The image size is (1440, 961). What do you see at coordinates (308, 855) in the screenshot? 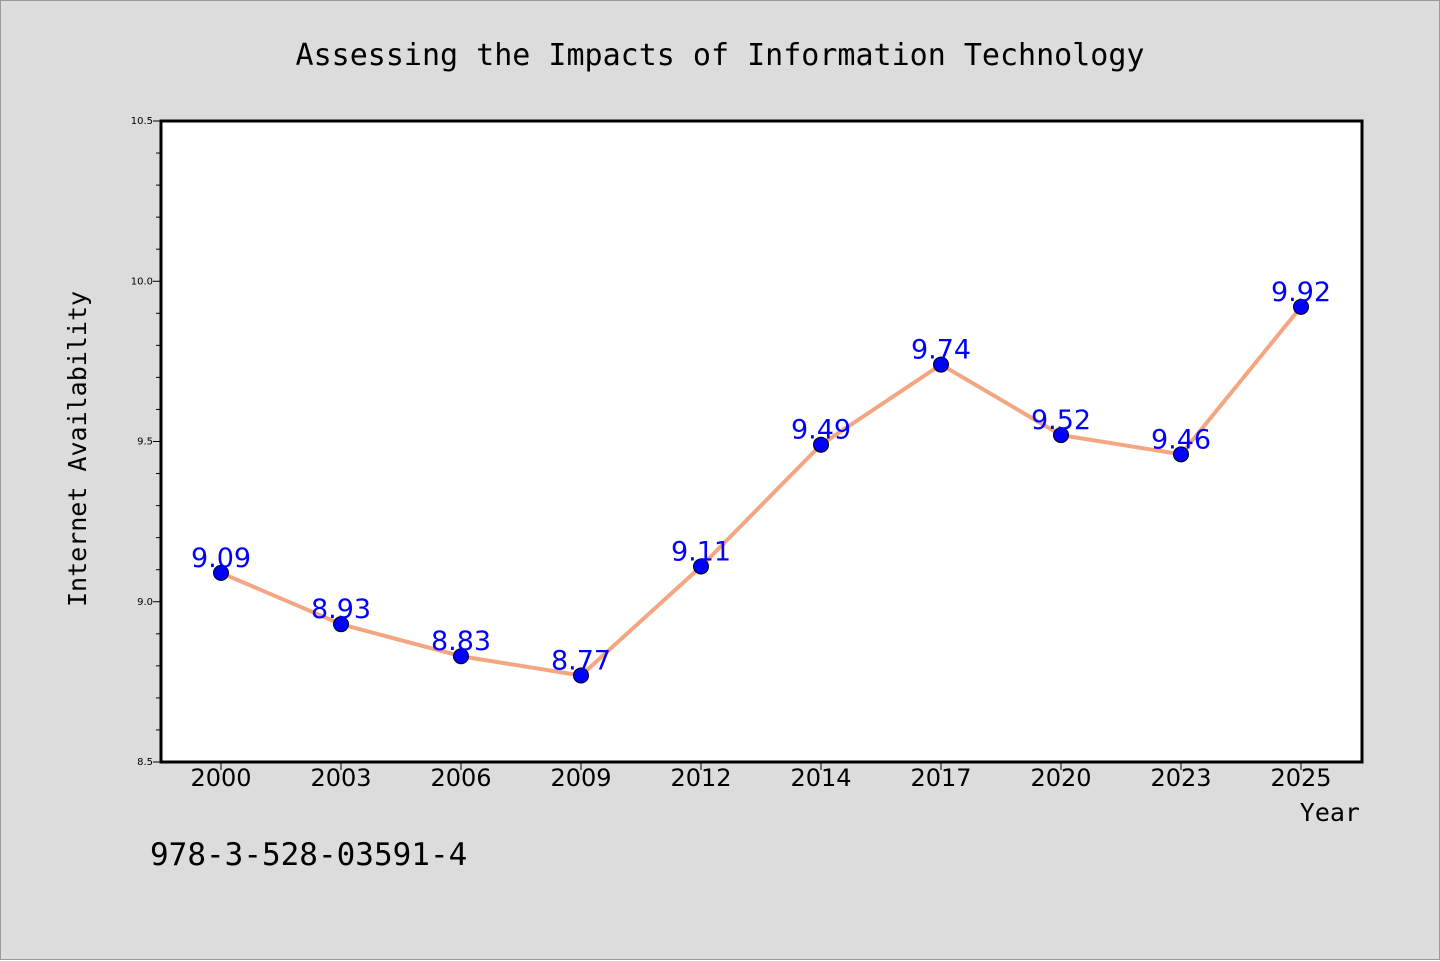
I see `isbn-text: 978-3-528-03591-4` at bounding box center [308, 855].